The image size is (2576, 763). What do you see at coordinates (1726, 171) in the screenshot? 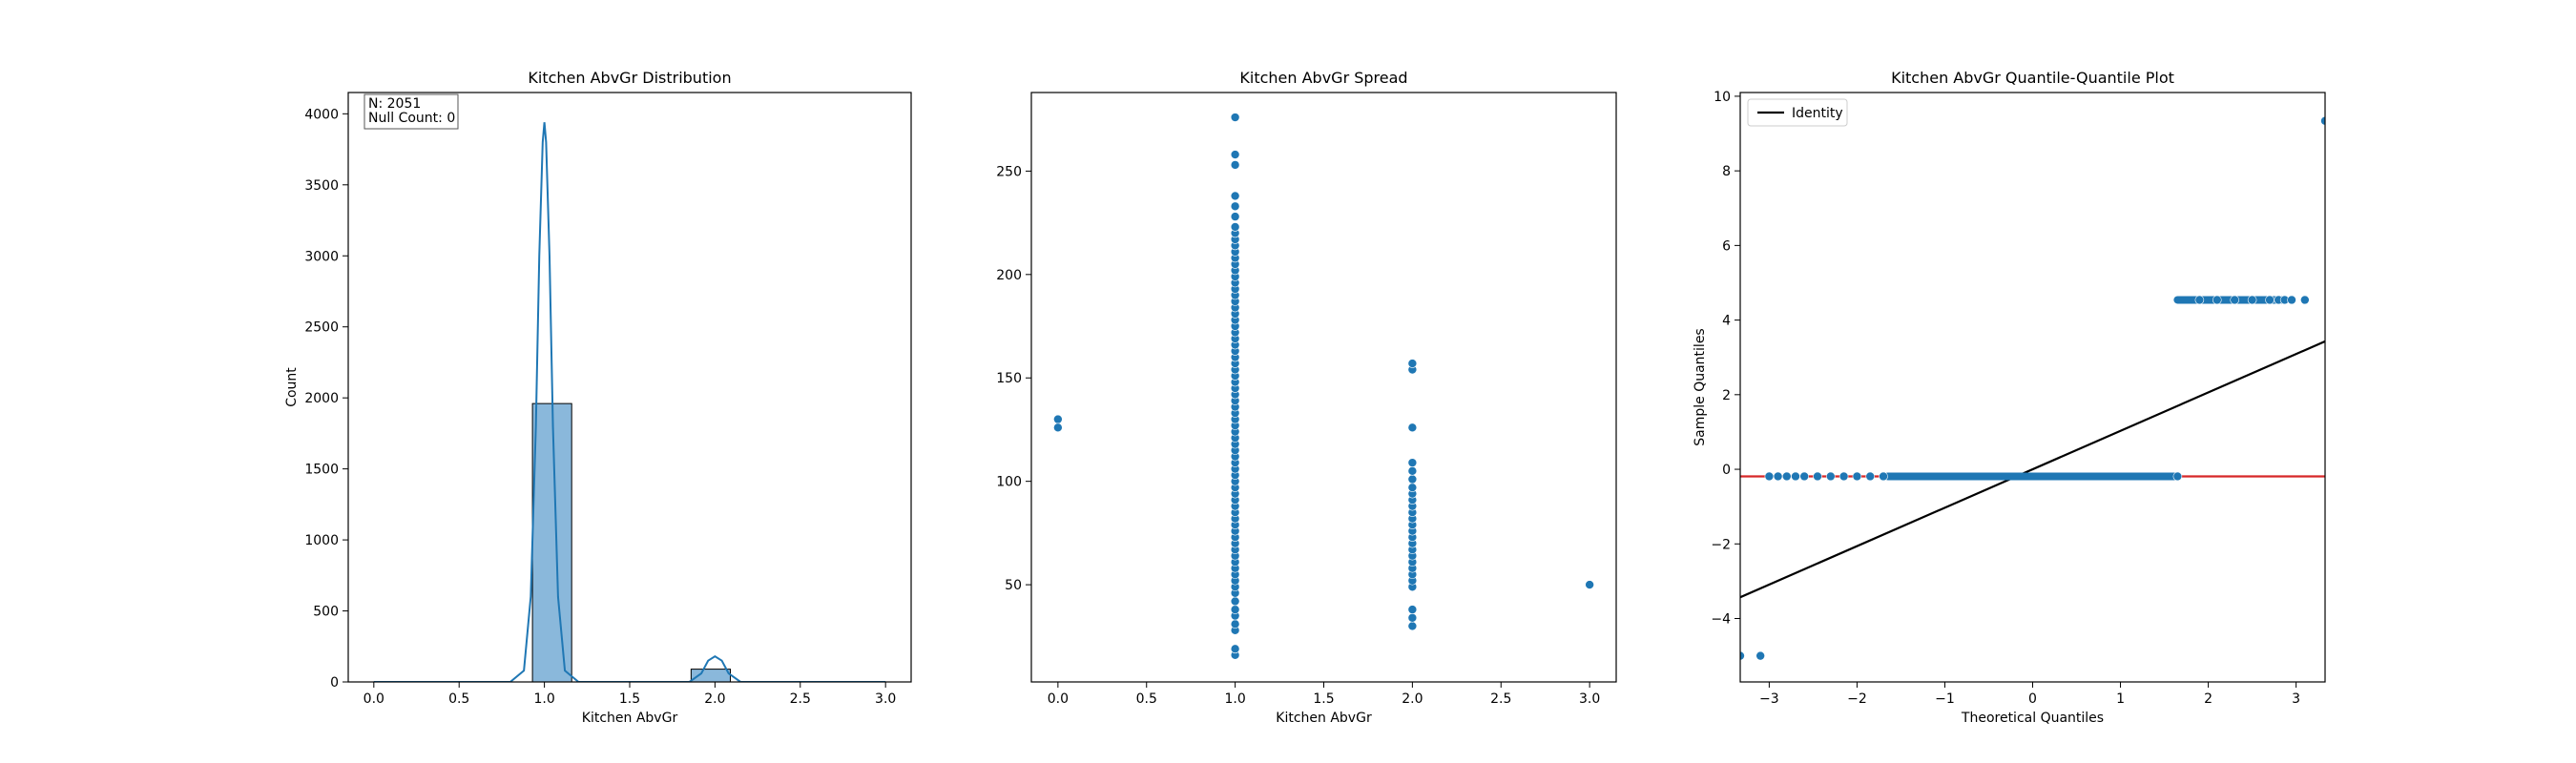
I see `y-tick-label: 8` at bounding box center [1726, 171].